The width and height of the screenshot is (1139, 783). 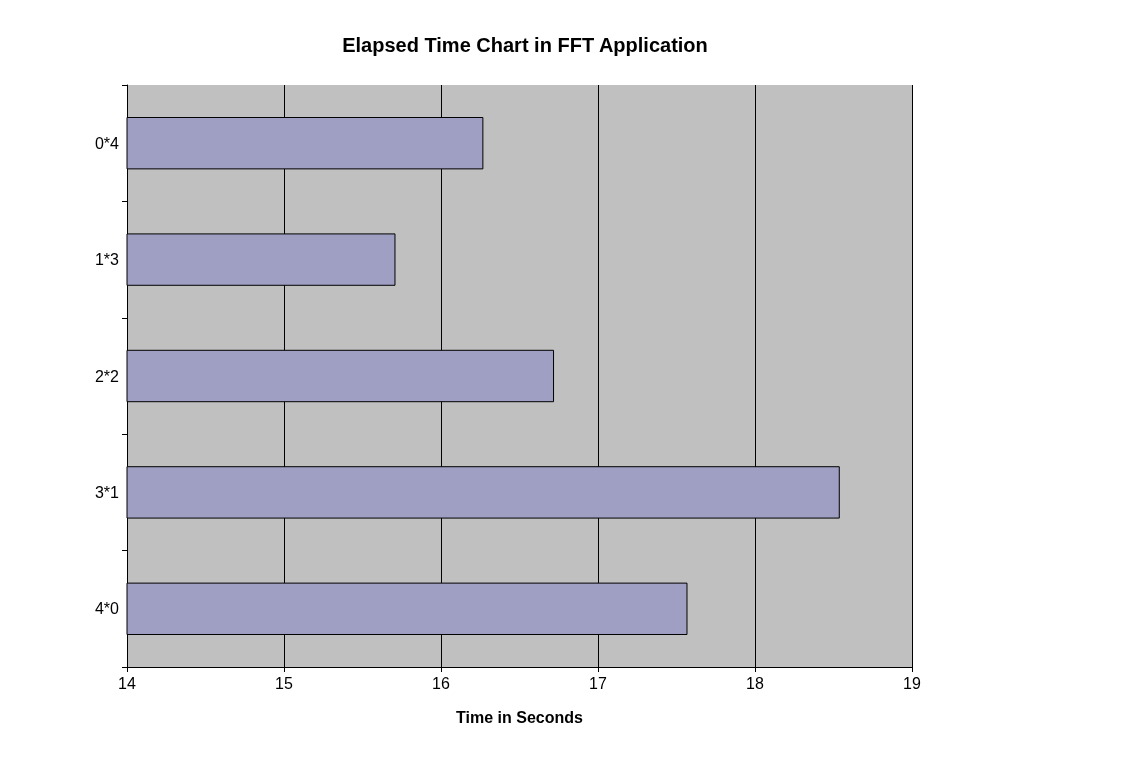 What do you see at coordinates (107, 143) in the screenshot?
I see `y-tick-label: 0*4` at bounding box center [107, 143].